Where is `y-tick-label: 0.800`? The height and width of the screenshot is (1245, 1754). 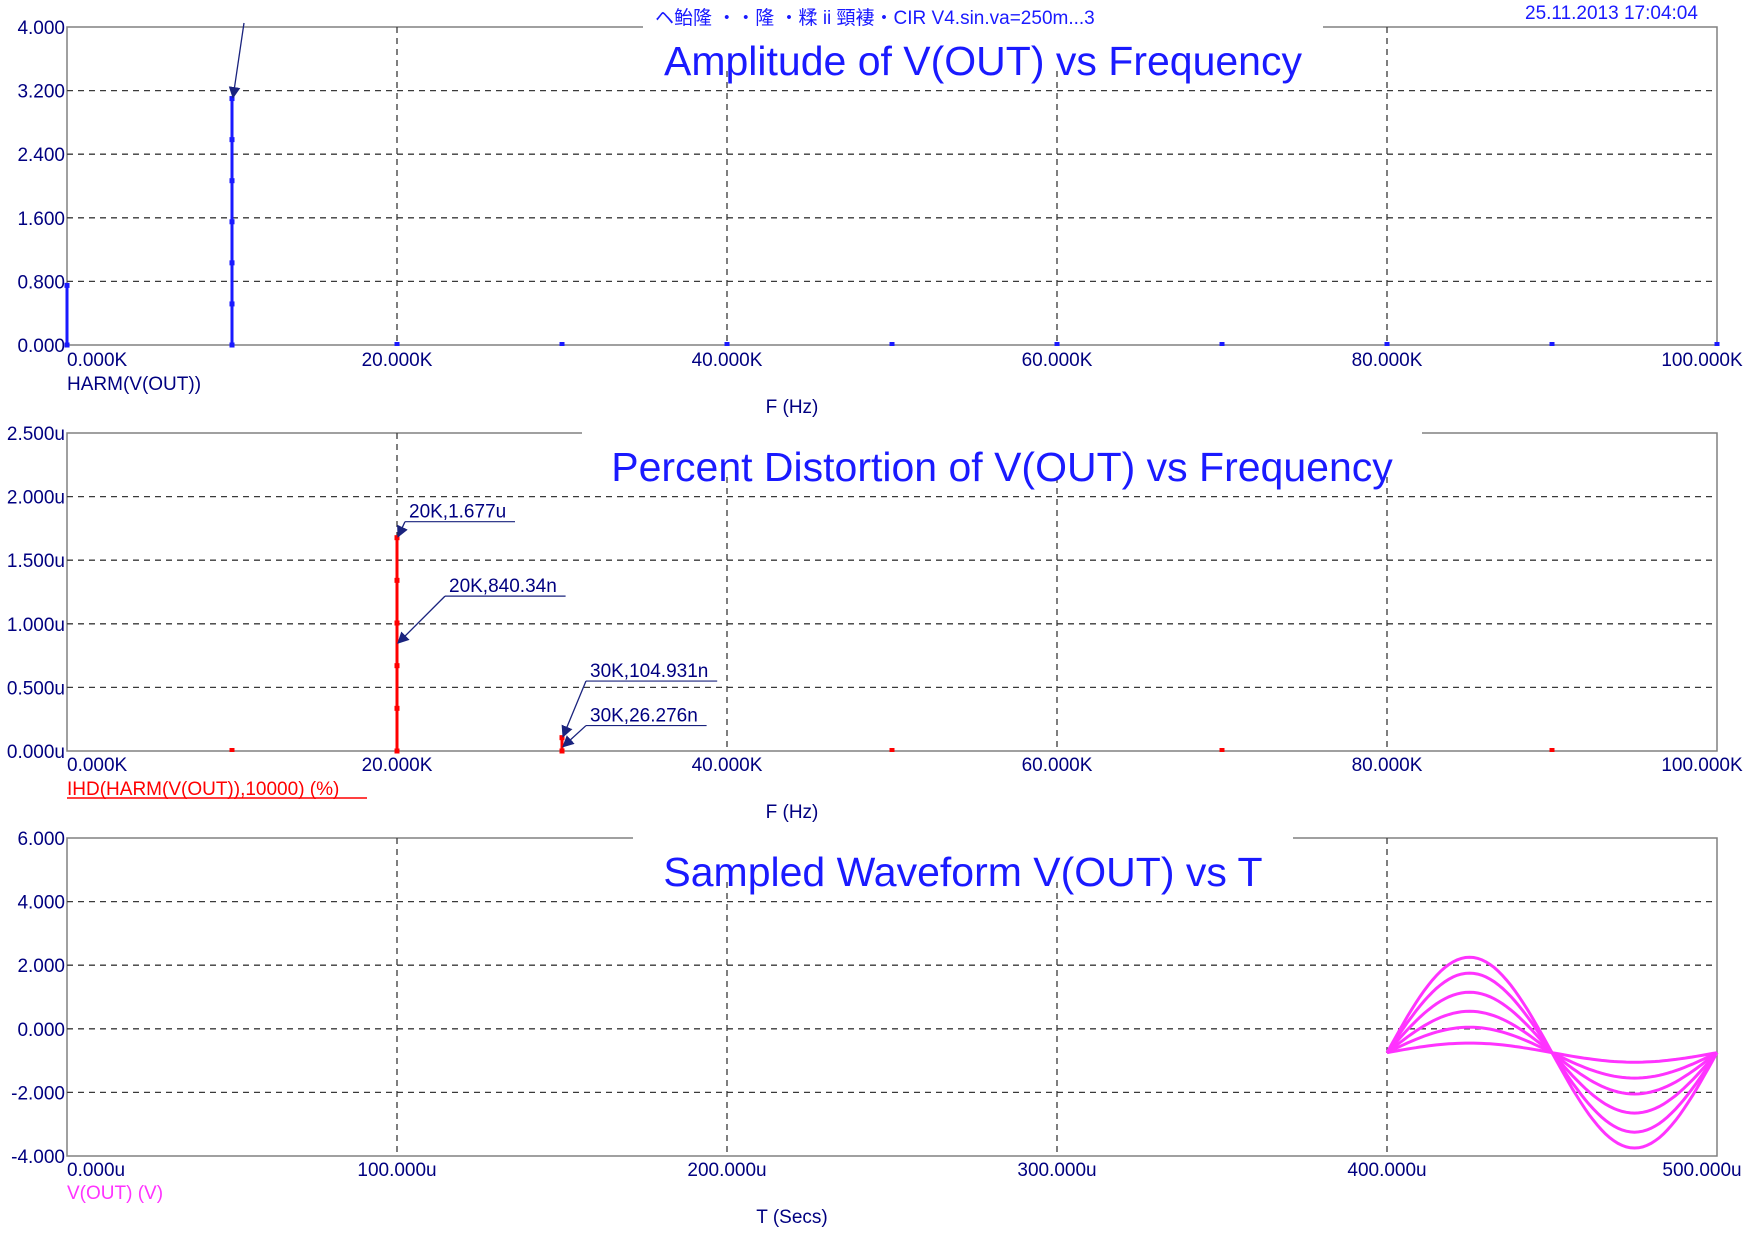 y-tick-label: 0.800 is located at coordinates (41, 282).